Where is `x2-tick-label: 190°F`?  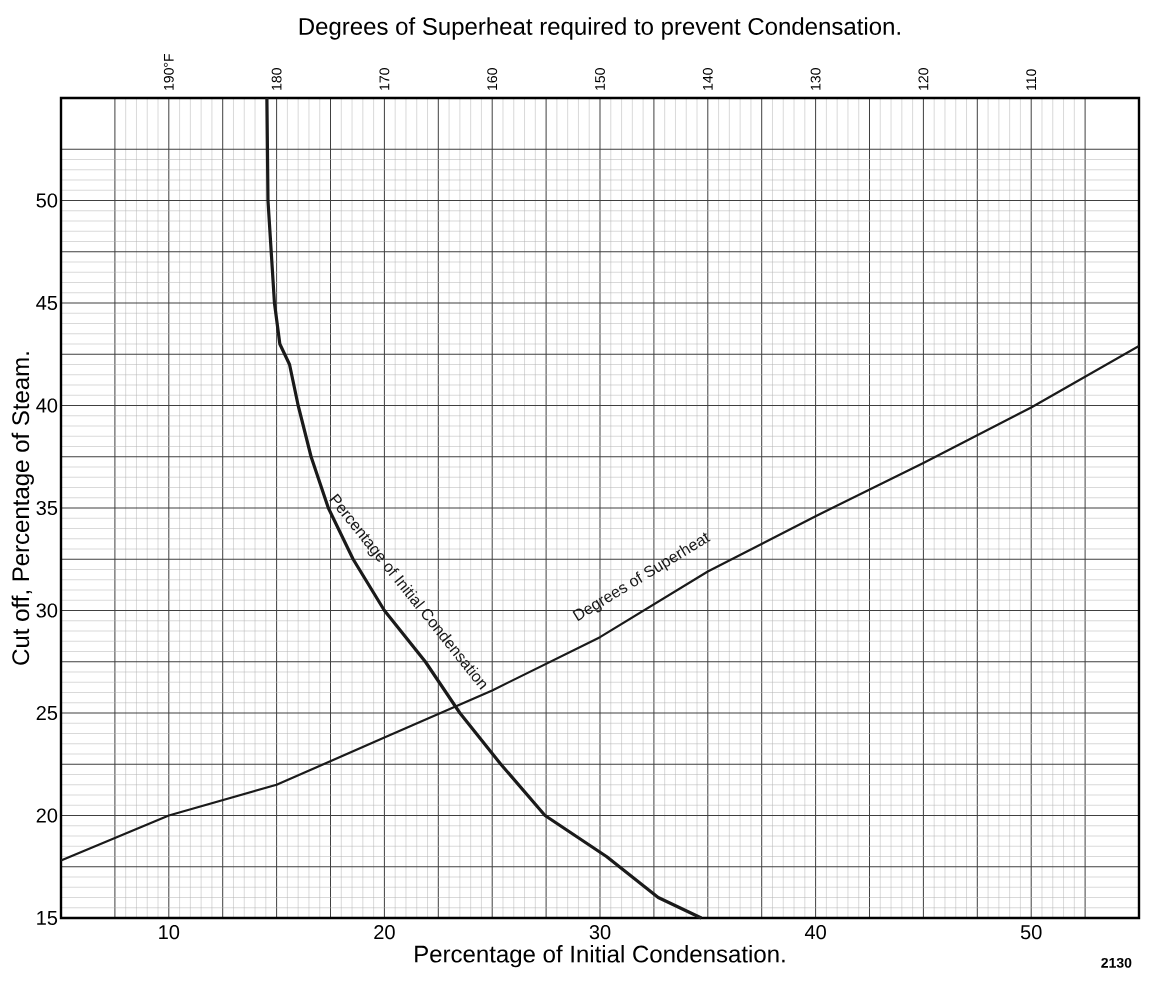 x2-tick-label: 190°F is located at coordinates (168, 71).